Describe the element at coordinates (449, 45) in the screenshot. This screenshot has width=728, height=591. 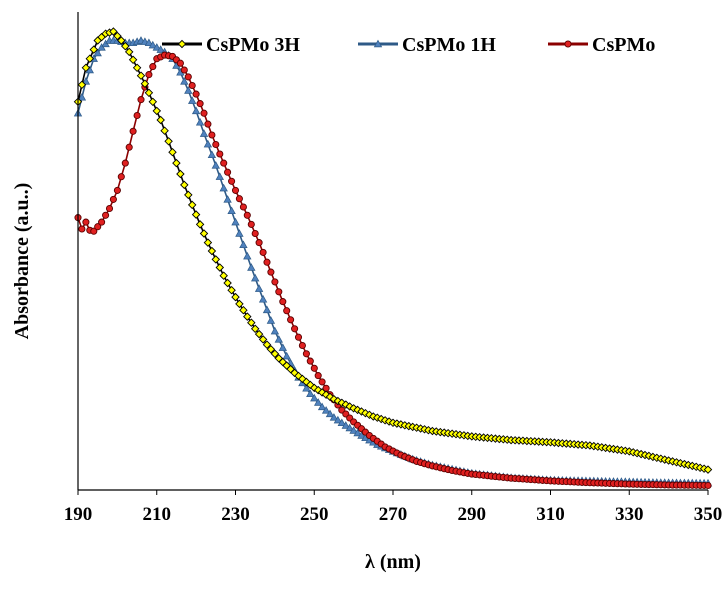
I see `legend-label: CsPMo 1H` at that location.